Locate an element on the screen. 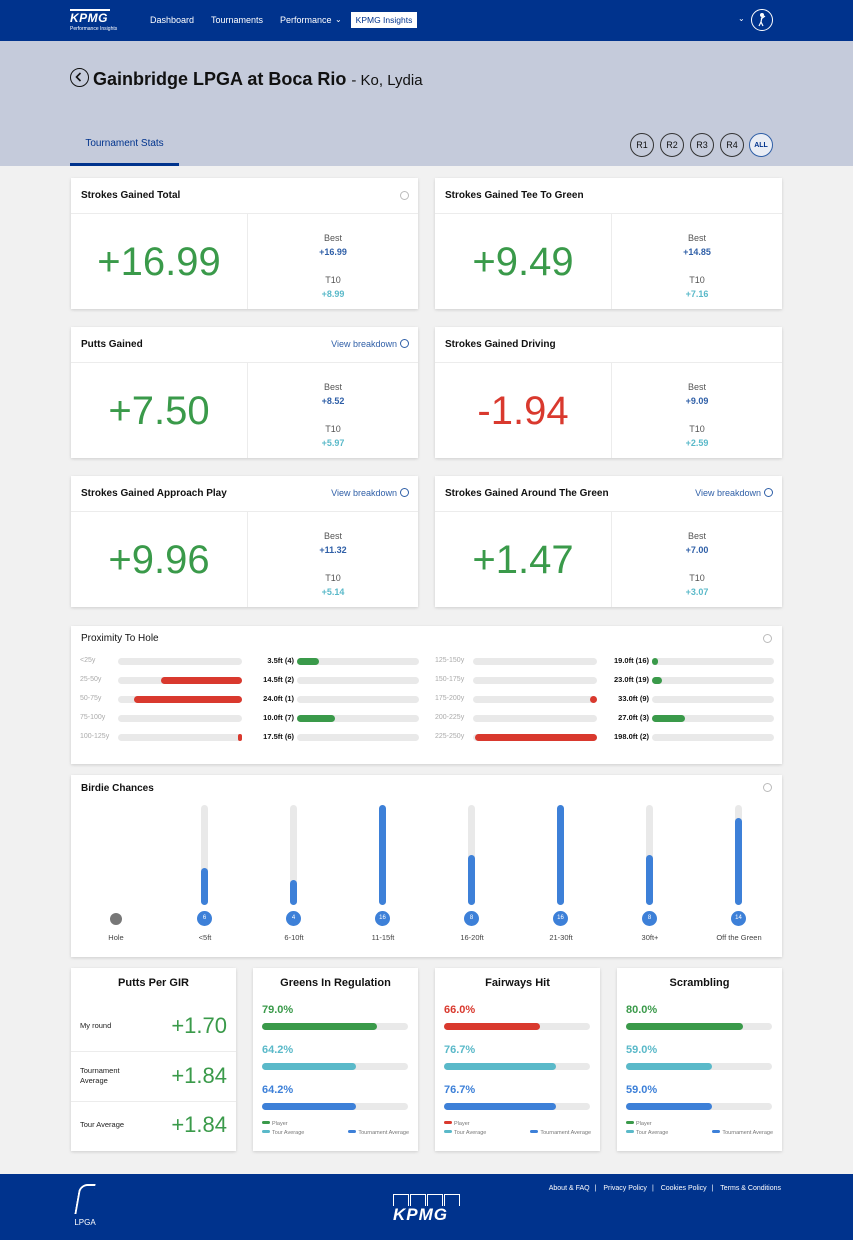 The width and height of the screenshot is (853, 1240). round-r3-button: R3 is located at coordinates (702, 145).